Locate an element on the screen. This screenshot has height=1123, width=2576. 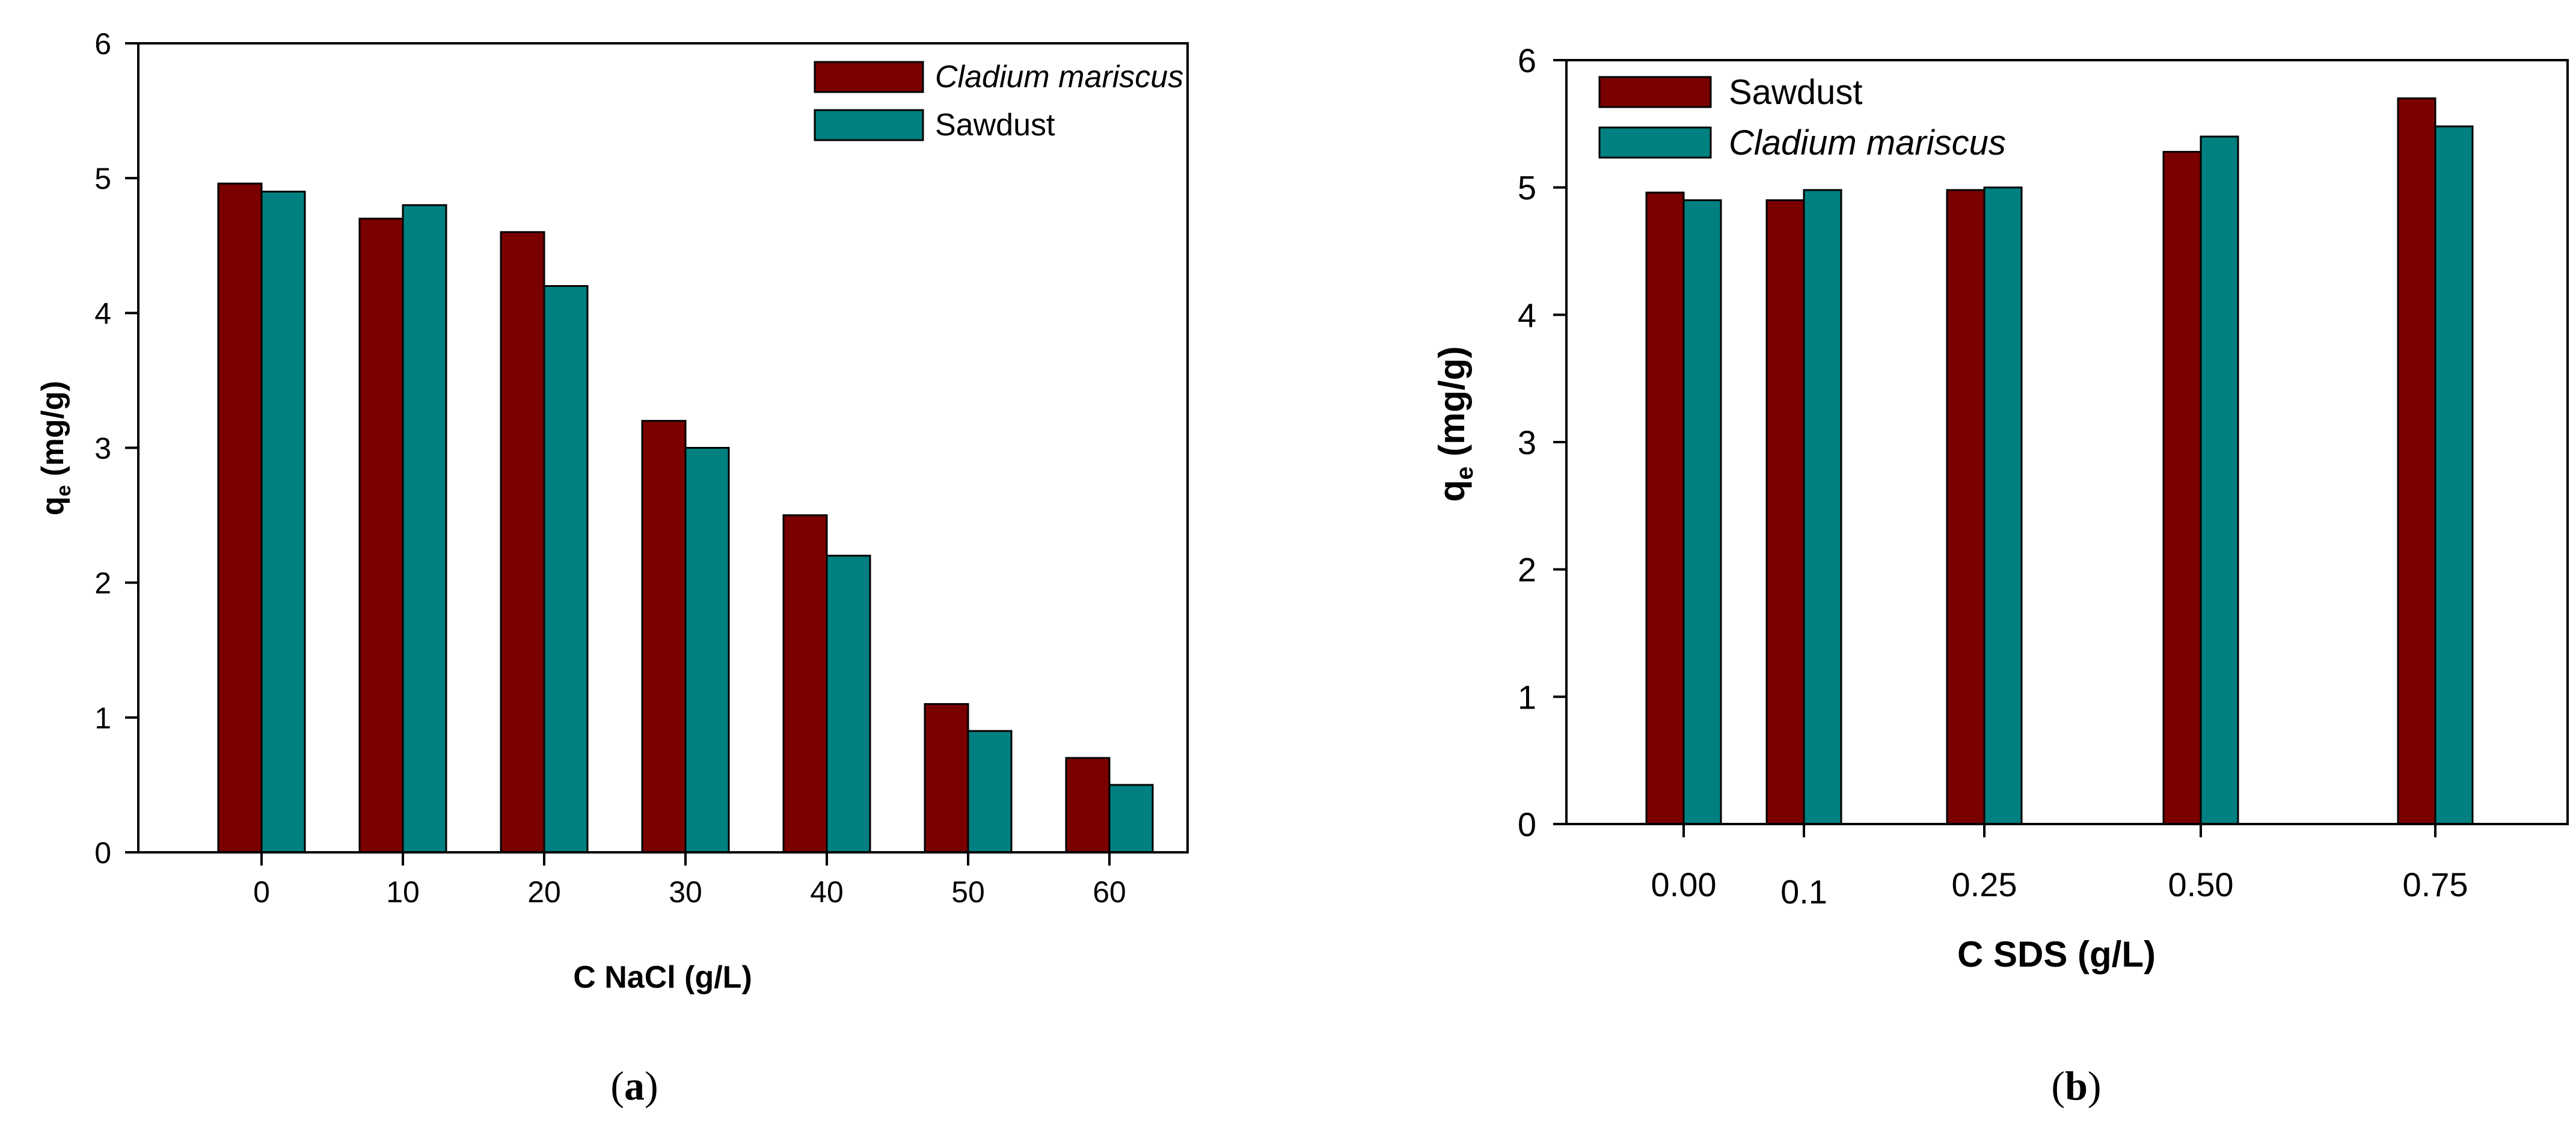
chart-a-y-tick-label: 0 is located at coordinates (102, 853).